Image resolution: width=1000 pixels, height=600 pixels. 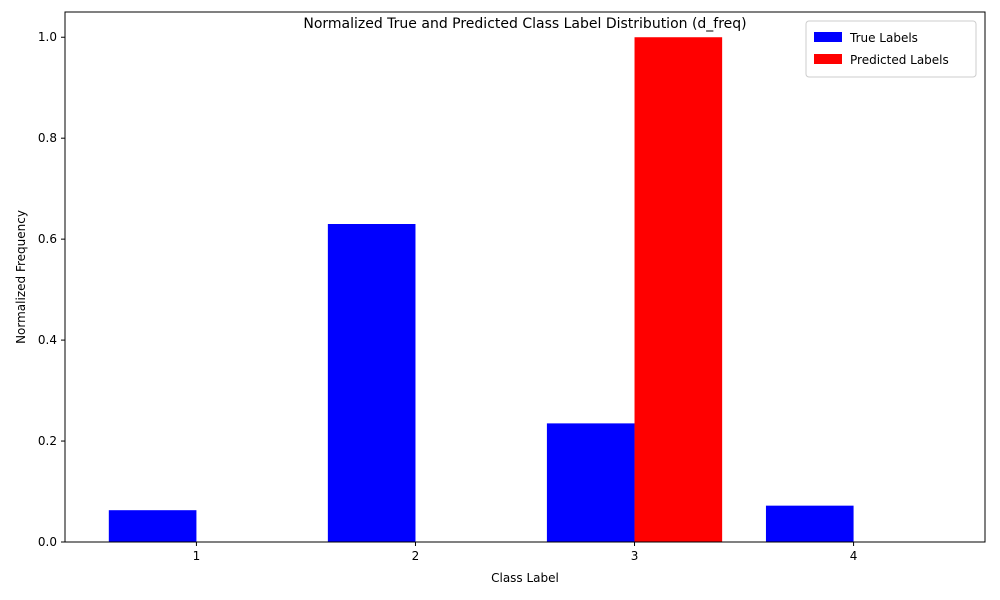 What do you see at coordinates (899, 60) in the screenshot?
I see `legend-label: Predicted Labels` at bounding box center [899, 60].